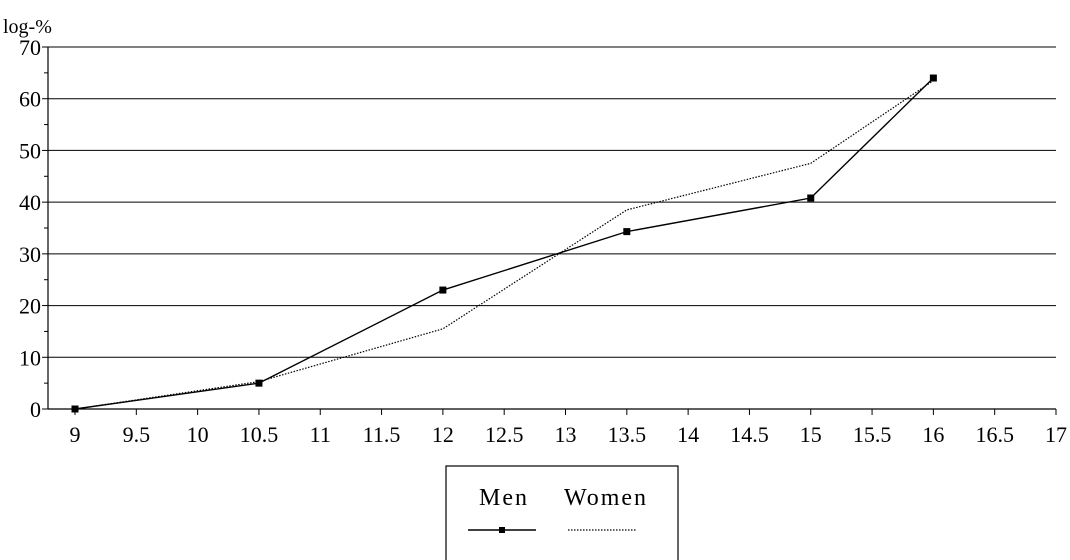 This screenshot has width=1070, height=560. What do you see at coordinates (504, 434) in the screenshot?
I see `x-tick-label-12.5: 12.5` at bounding box center [504, 434].